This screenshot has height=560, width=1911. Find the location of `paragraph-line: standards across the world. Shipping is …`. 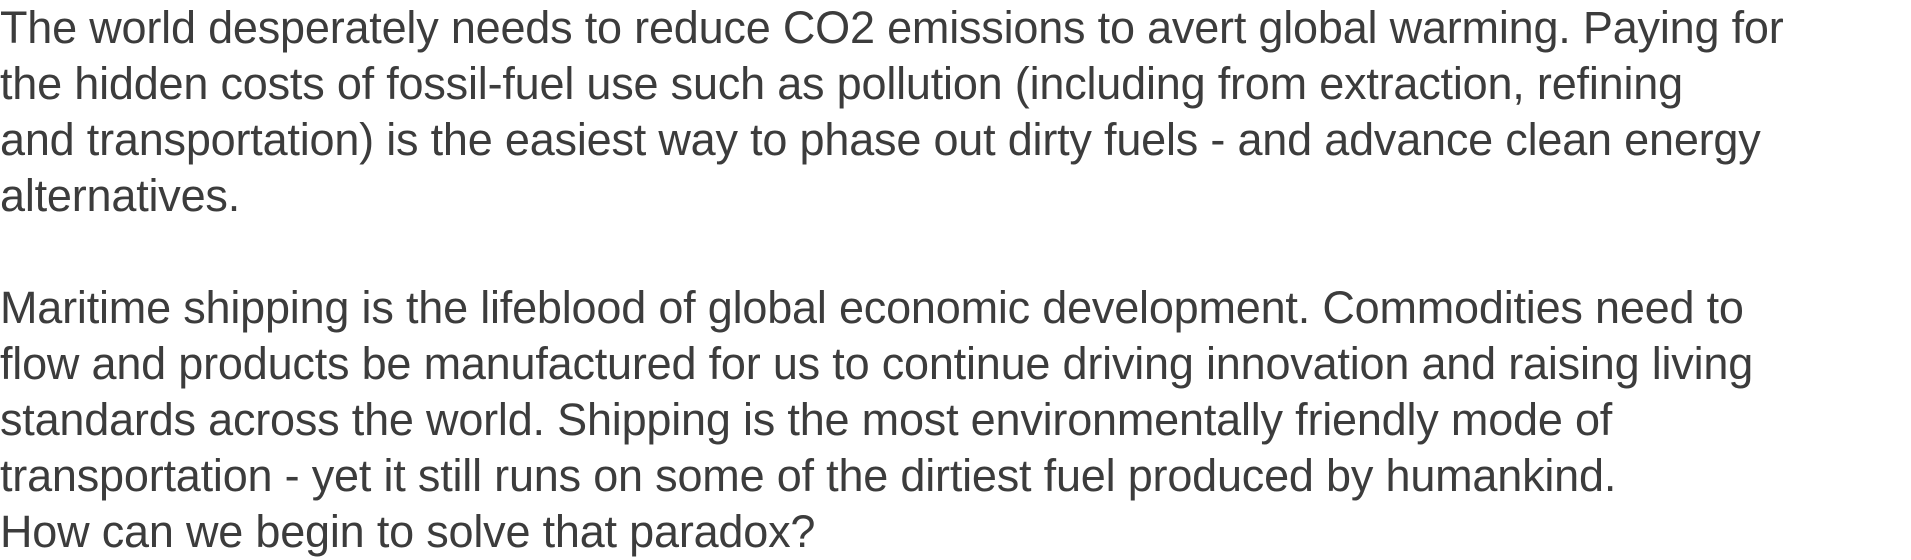

paragraph-line: standards across the world. Shipping is … is located at coordinates (806, 419).